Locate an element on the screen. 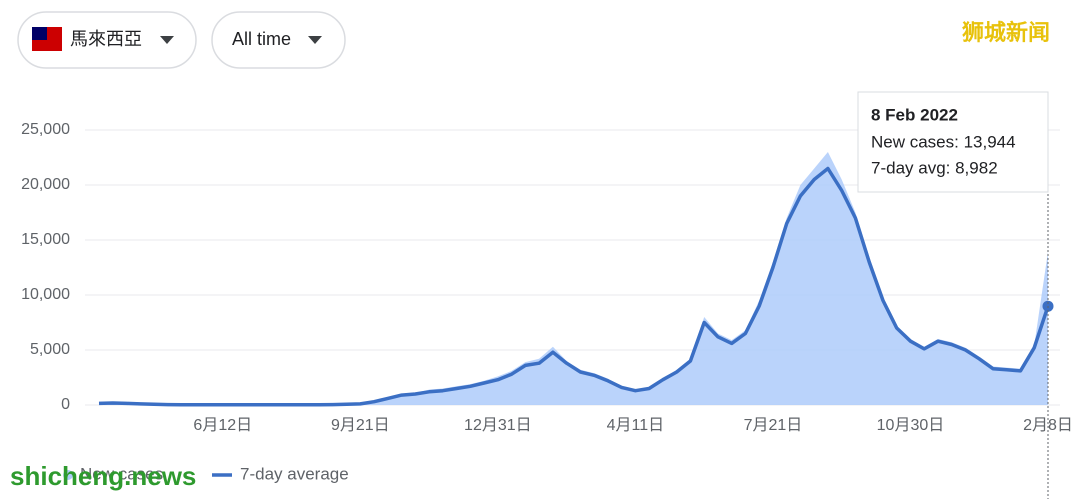 Image resolution: width=1080 pixels, height=504 pixels. region-dropdown is located at coordinates (107, 40).